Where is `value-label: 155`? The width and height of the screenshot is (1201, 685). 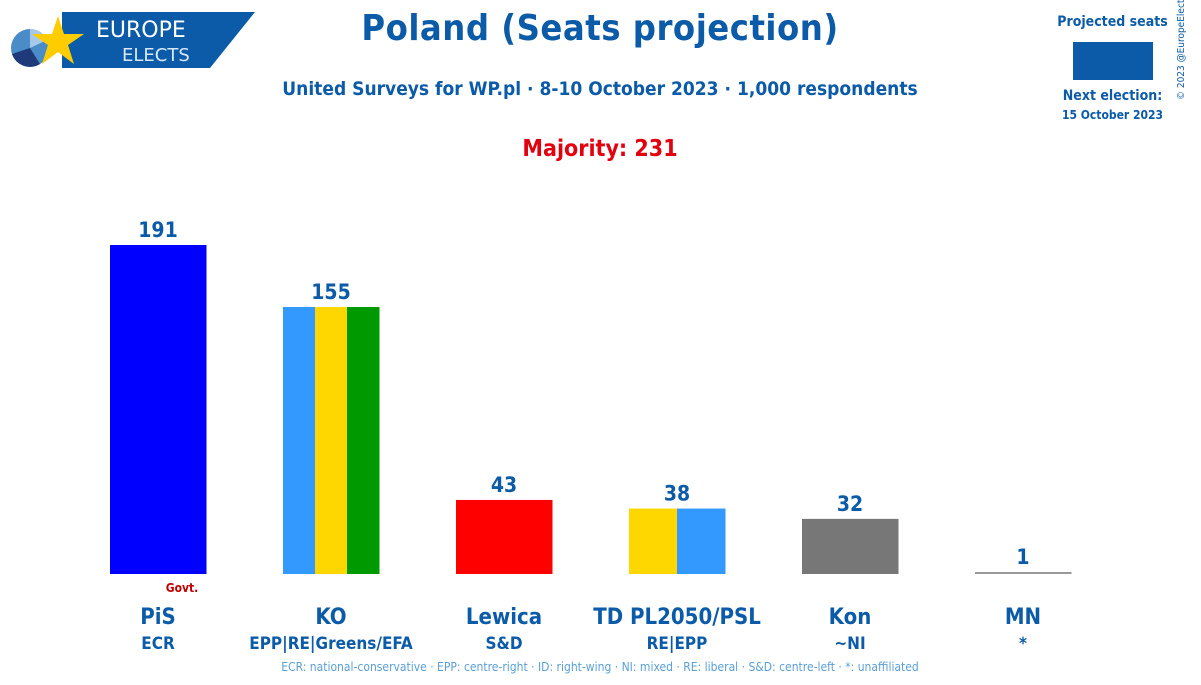 value-label: 155 is located at coordinates (330, 292).